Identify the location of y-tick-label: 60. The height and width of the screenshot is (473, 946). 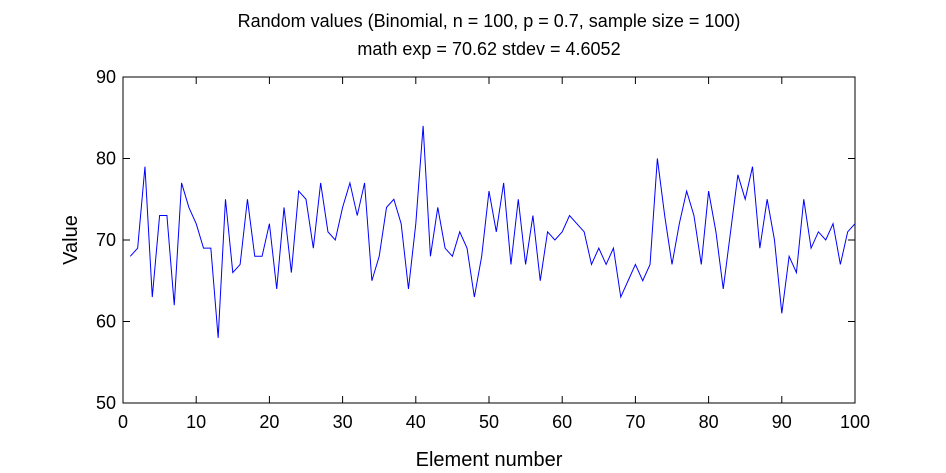
(106, 322).